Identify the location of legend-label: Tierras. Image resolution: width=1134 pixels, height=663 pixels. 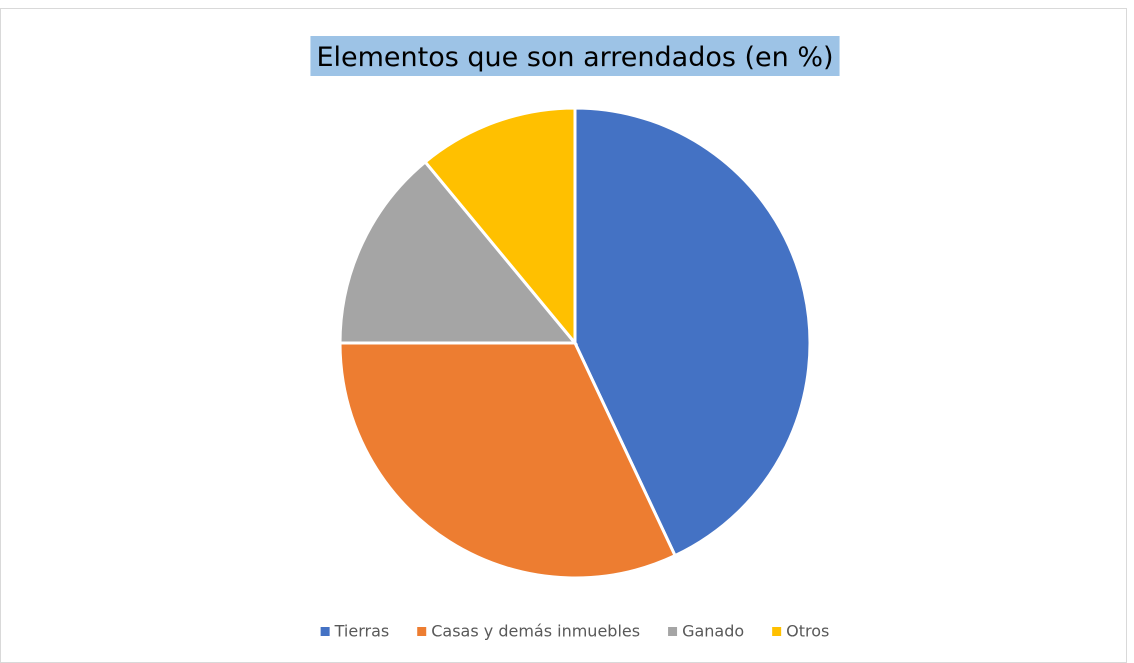
(362, 631).